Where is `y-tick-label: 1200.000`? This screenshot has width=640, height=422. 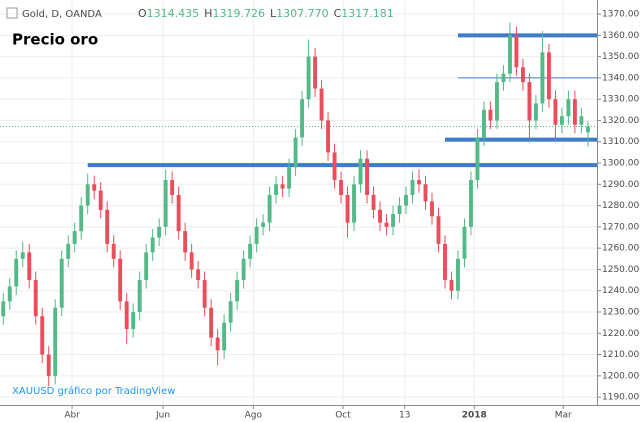 y-tick-label: 1200.000 is located at coordinates (621, 376).